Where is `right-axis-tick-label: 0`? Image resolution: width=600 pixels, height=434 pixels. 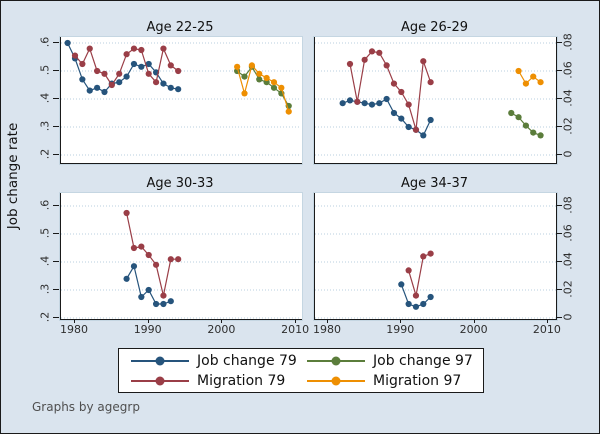 right-axis-tick-label: 0 is located at coordinates (568, 317).